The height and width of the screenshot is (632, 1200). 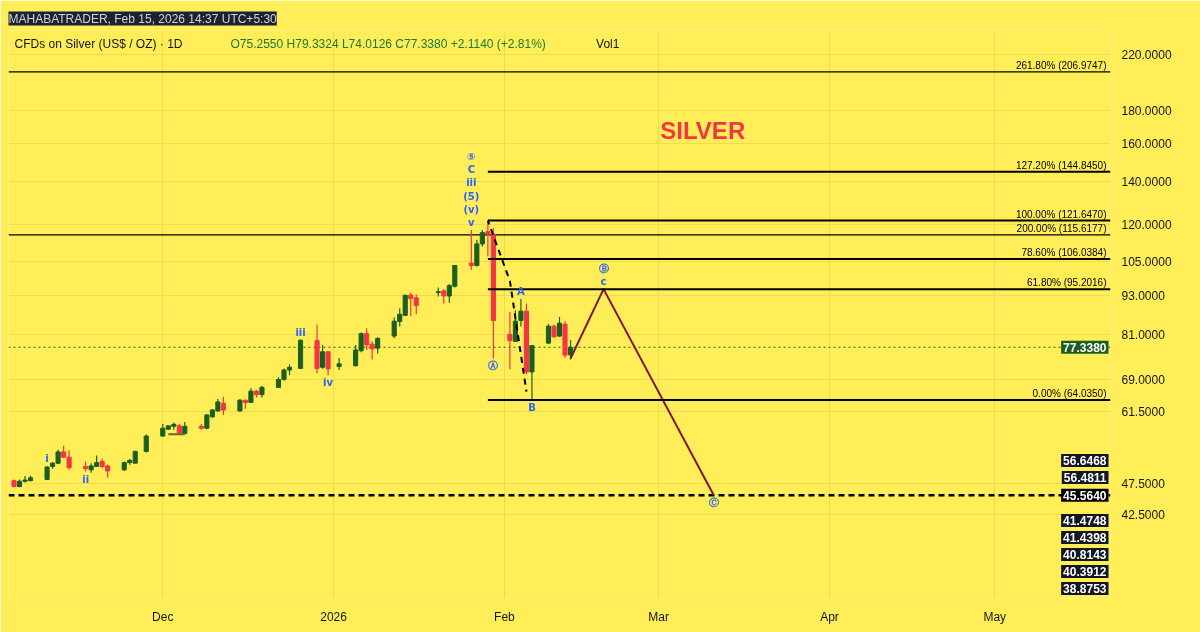 What do you see at coordinates (98, 43) in the screenshot?
I see `text: CFDs on Silver (US$ / OZ) · 1D` at bounding box center [98, 43].